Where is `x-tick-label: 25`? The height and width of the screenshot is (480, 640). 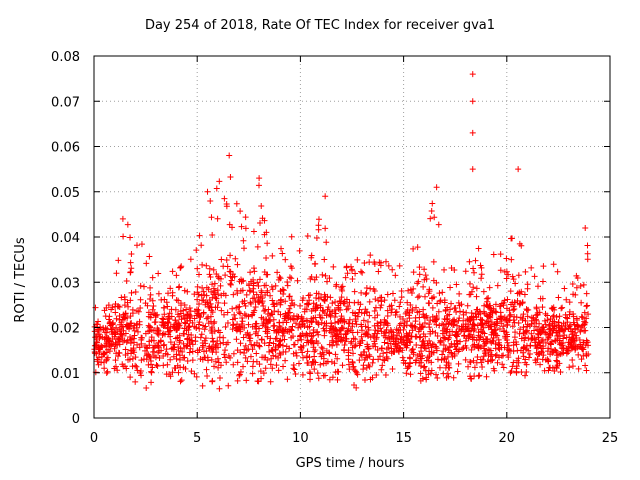 x-tick-label: 25 is located at coordinates (610, 438).